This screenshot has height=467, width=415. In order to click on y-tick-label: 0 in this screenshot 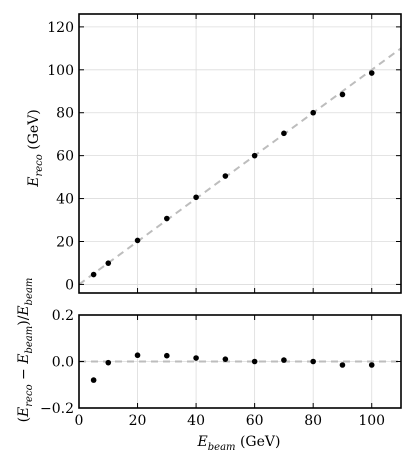, I will do `click(69, 285)`.